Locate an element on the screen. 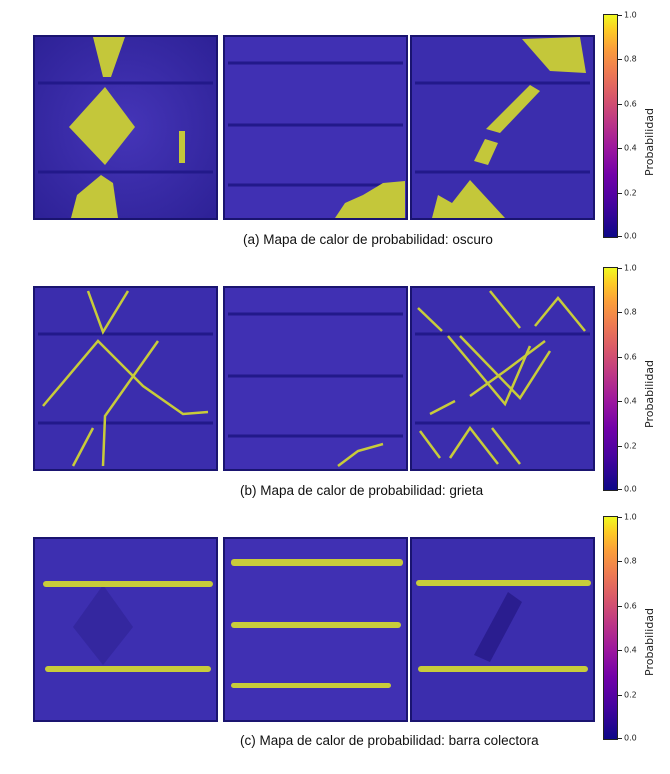  colorbar-grieta: 1.0 0.8 0.6 0.4 0.2 0.0 is located at coordinates (620, 379).